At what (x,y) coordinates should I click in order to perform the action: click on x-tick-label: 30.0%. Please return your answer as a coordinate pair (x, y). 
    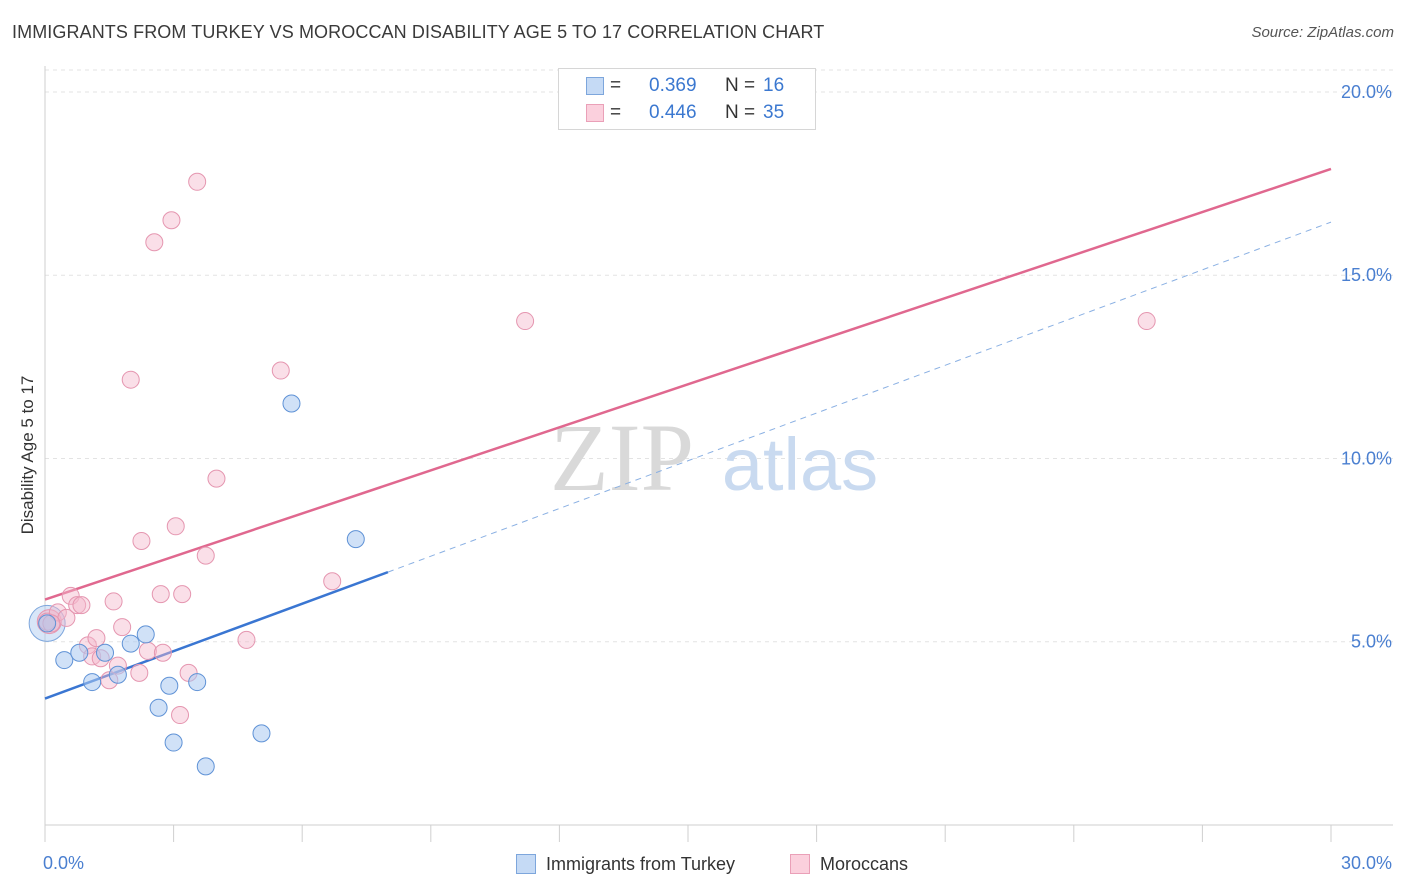
    Looking at the image, I should click on (1366, 863).